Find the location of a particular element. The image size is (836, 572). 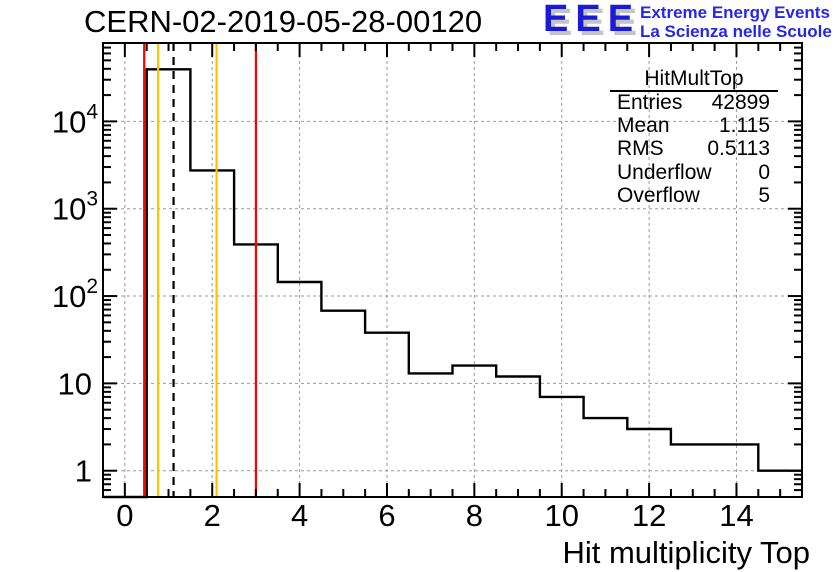

y-tick-label: 10² is located at coordinates (75, 294).